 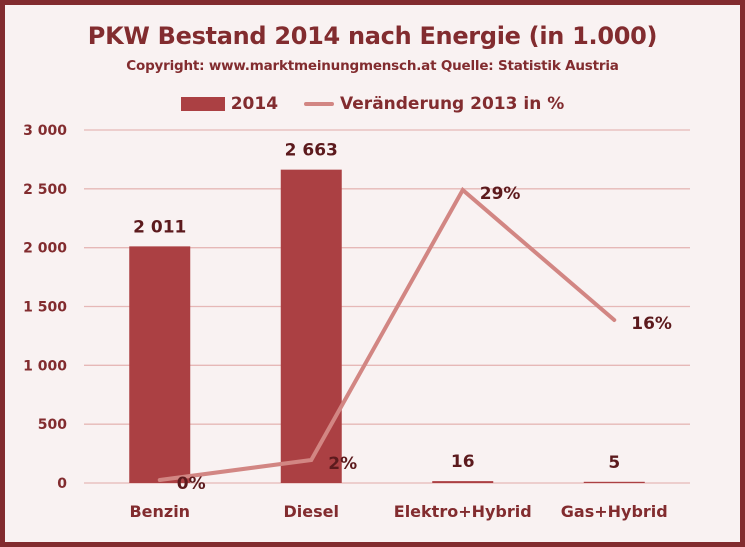 I want to click on y-tick-label: 3 000, so click(x=45, y=131).